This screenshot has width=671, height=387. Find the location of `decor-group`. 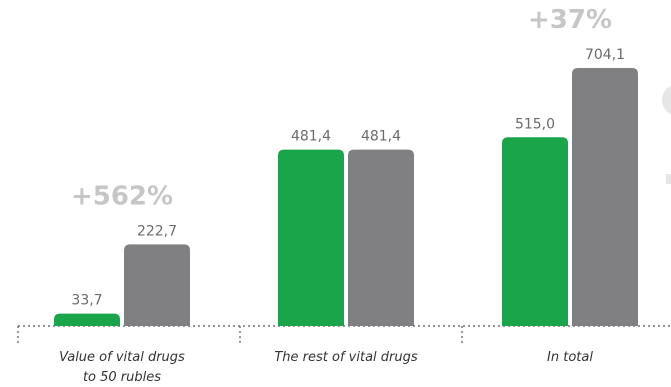

decor-group is located at coordinates (666, 134).